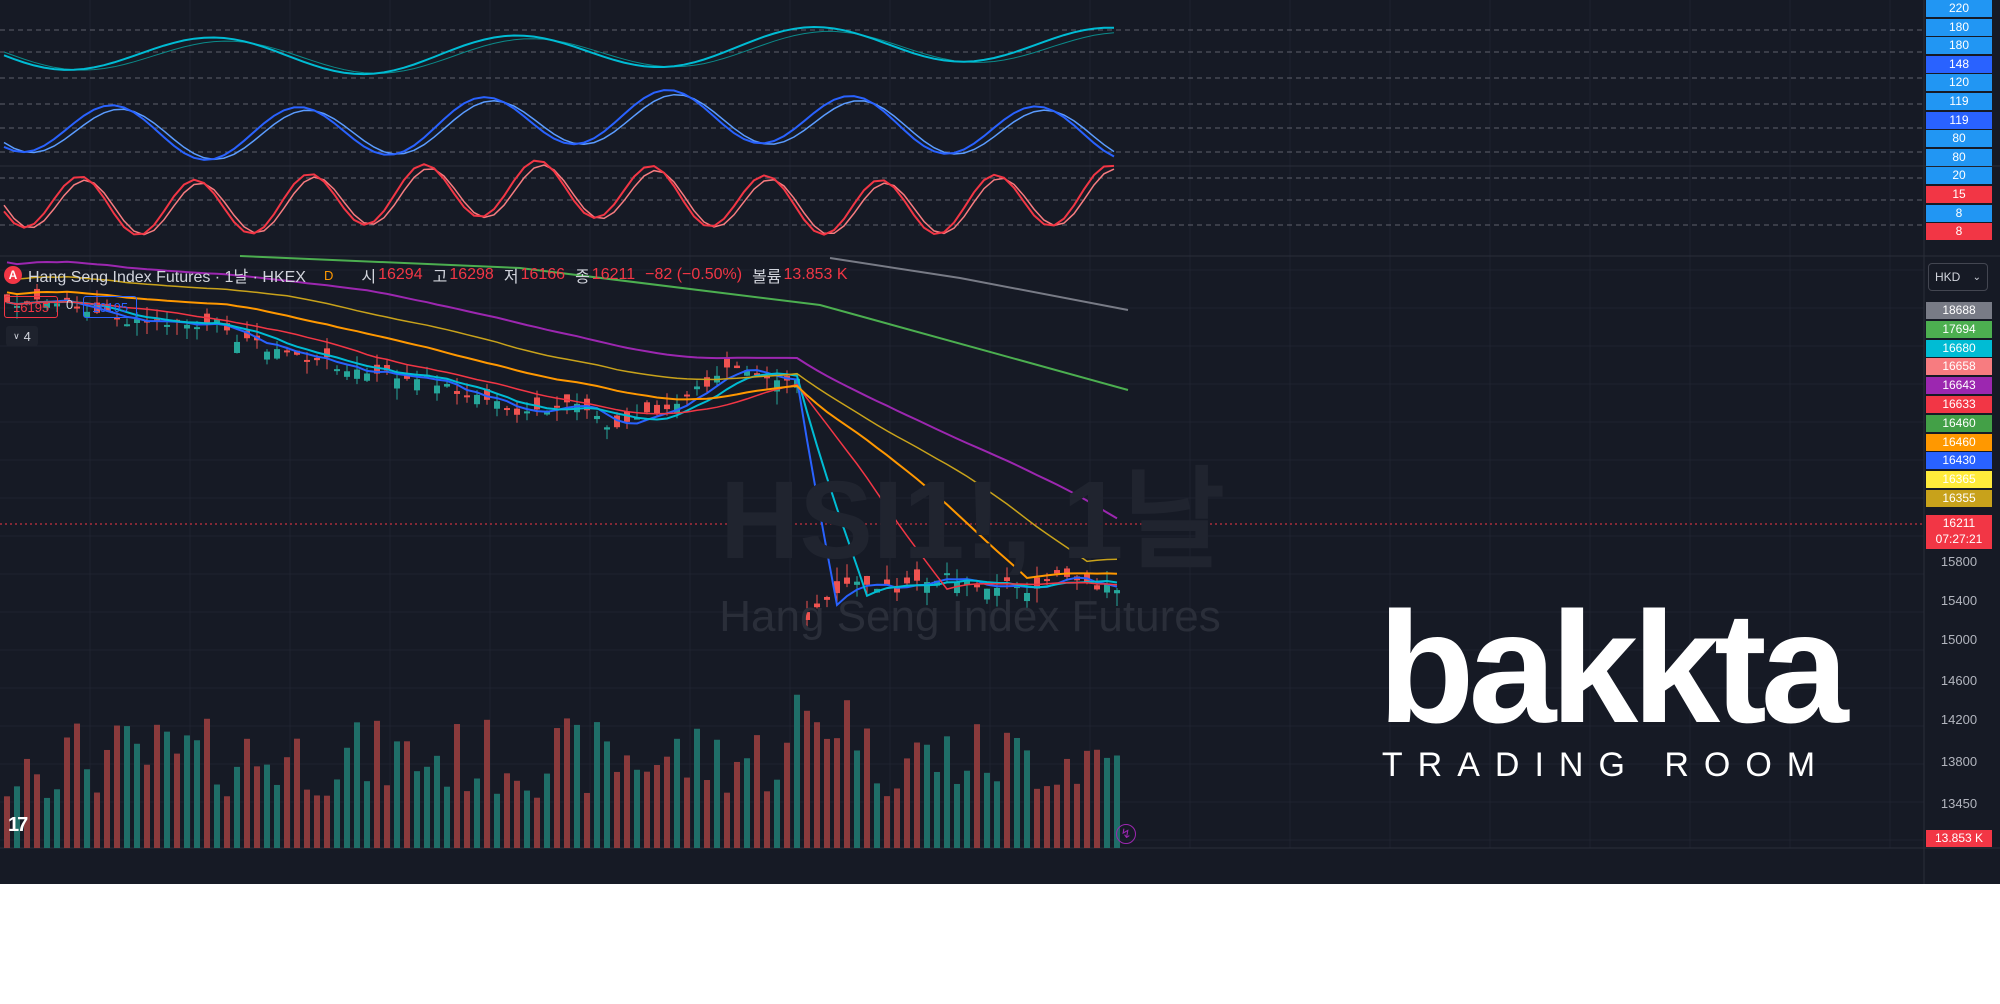 Image resolution: width=2000 pixels, height=1004 pixels. What do you see at coordinates (1959, 329) in the screenshot?
I see `ma_axis-label: 17694` at bounding box center [1959, 329].